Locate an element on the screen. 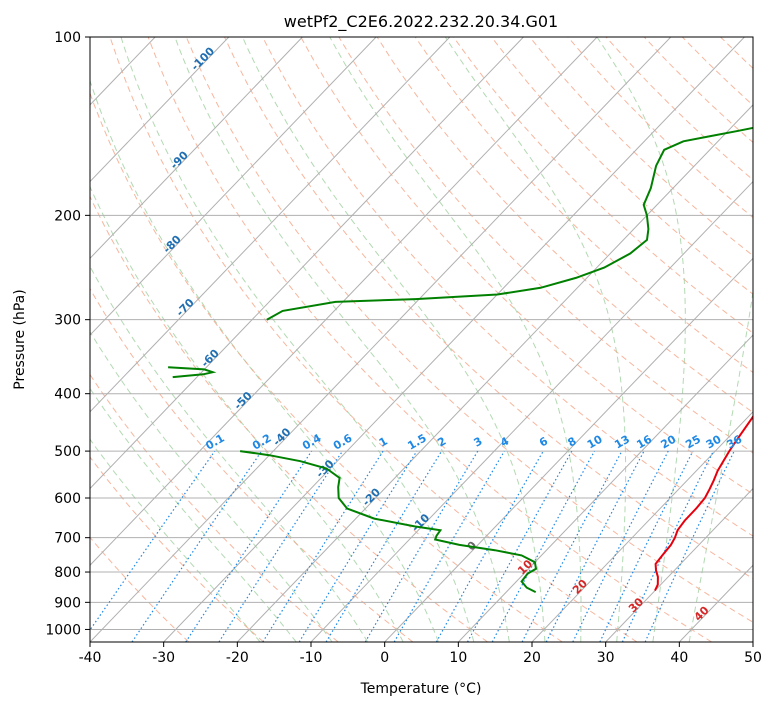  y-tick-label: 500 is located at coordinates (67, 452).